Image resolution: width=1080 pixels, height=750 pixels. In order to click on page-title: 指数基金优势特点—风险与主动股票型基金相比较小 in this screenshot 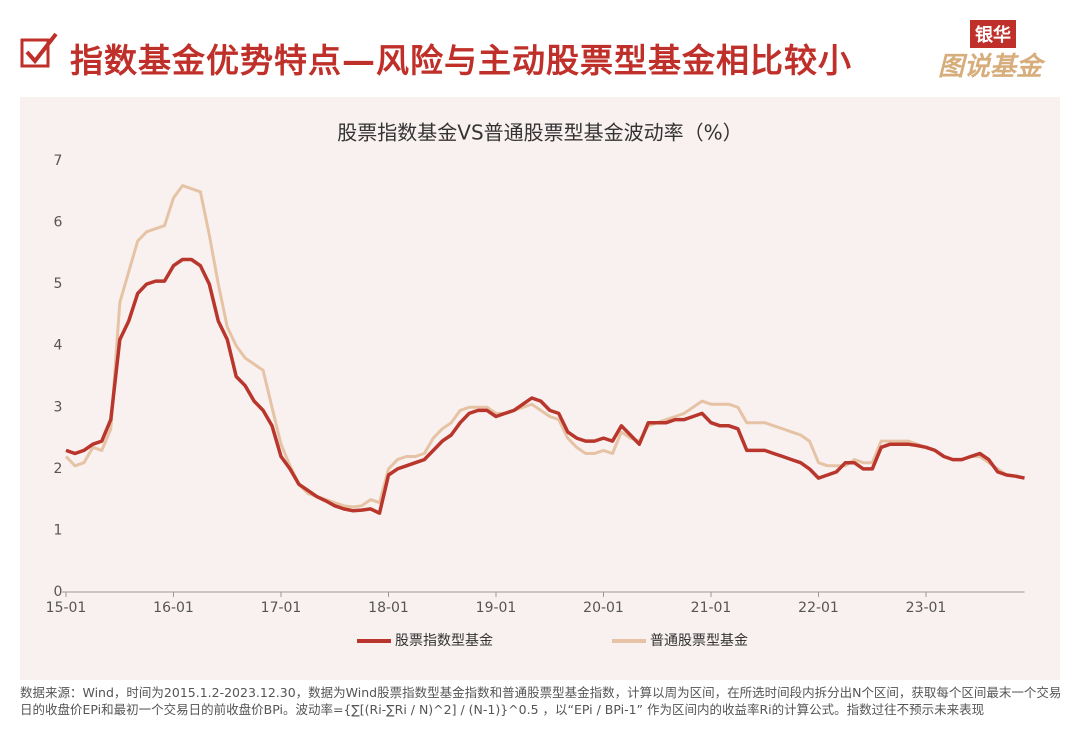, I will do `click(461, 60)`.